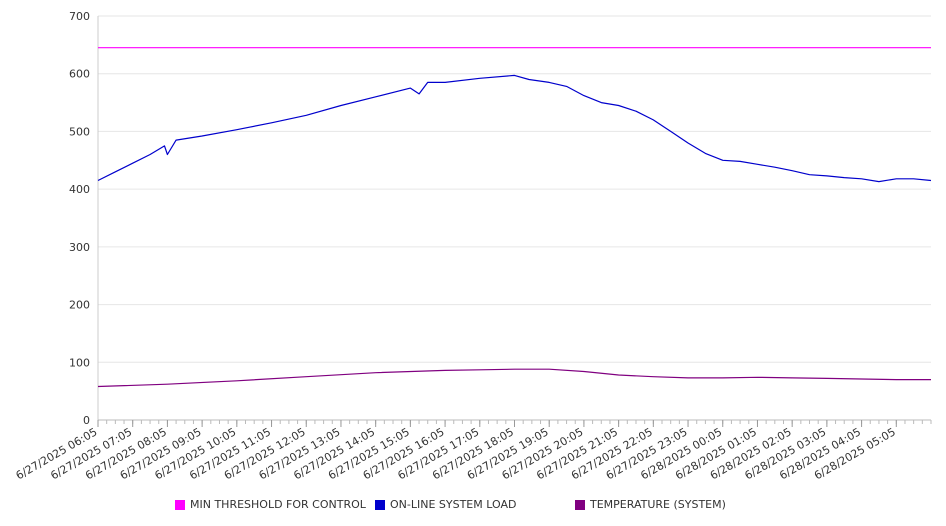 The image size is (946, 526). What do you see at coordinates (79, 74) in the screenshot?
I see `y-tick-label: 600` at bounding box center [79, 74].